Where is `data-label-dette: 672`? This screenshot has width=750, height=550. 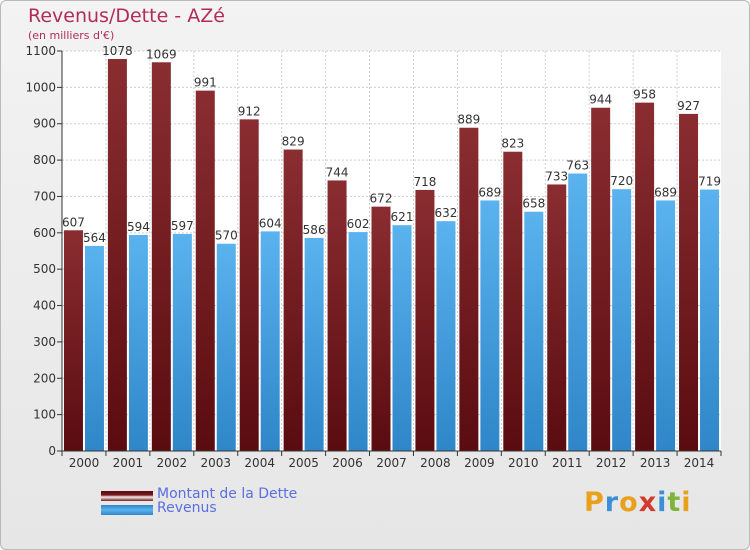
data-label-dette: 672 is located at coordinates (381, 199).